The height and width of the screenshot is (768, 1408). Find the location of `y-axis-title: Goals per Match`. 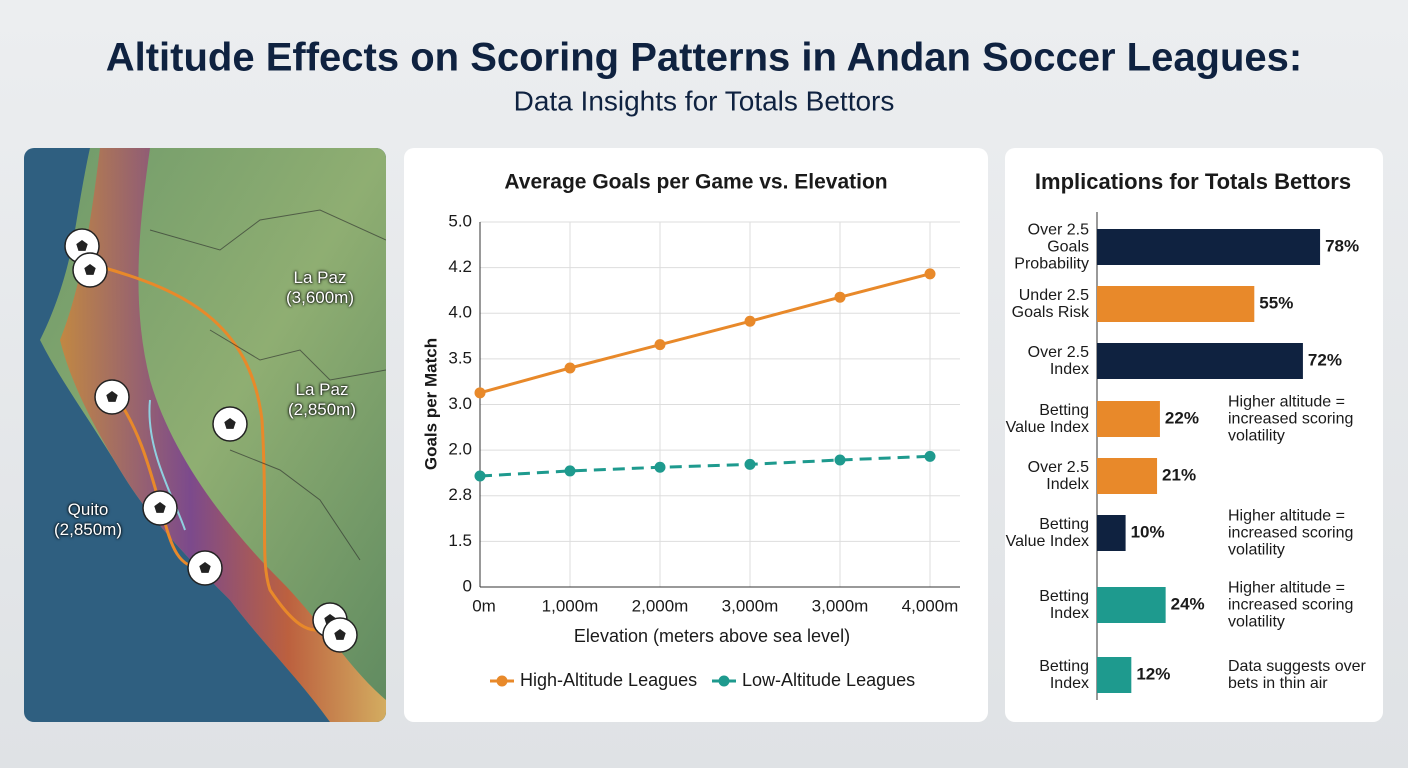

y-axis-title: Goals per Match is located at coordinates (430, 404).